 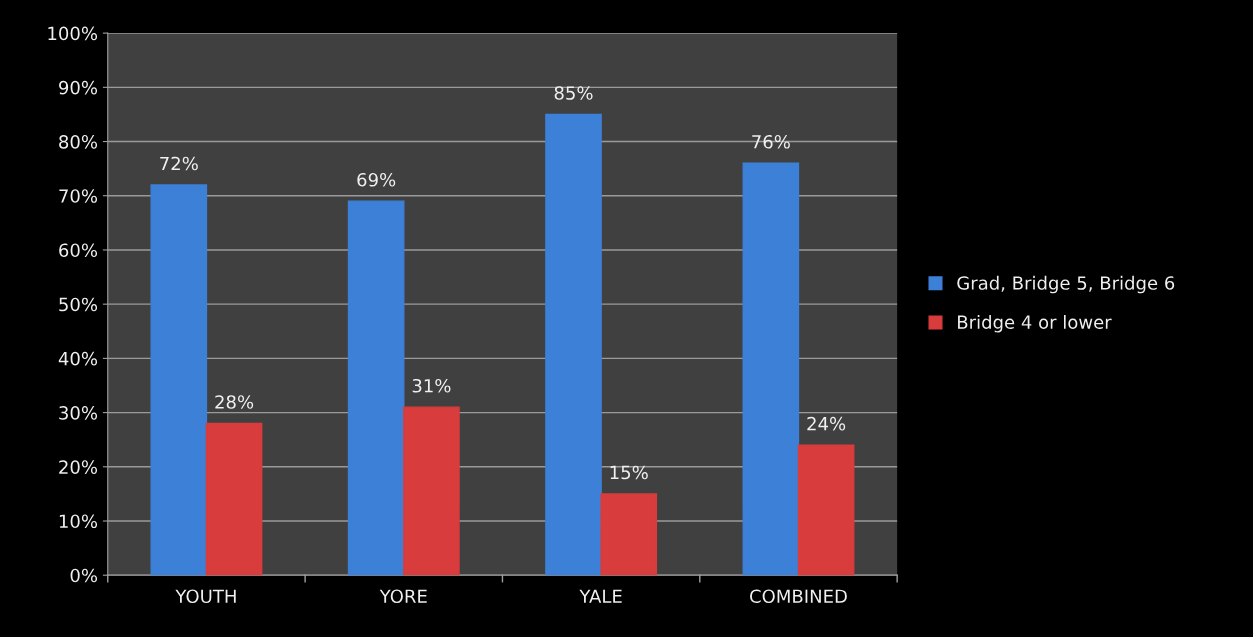 What do you see at coordinates (826, 423) in the screenshot?
I see `data-label: 24%` at bounding box center [826, 423].